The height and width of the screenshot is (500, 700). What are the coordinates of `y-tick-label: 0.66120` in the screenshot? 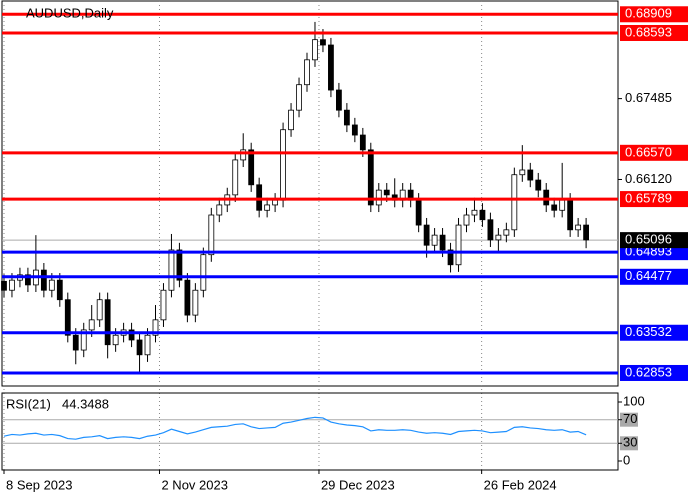 It's located at (648, 178).